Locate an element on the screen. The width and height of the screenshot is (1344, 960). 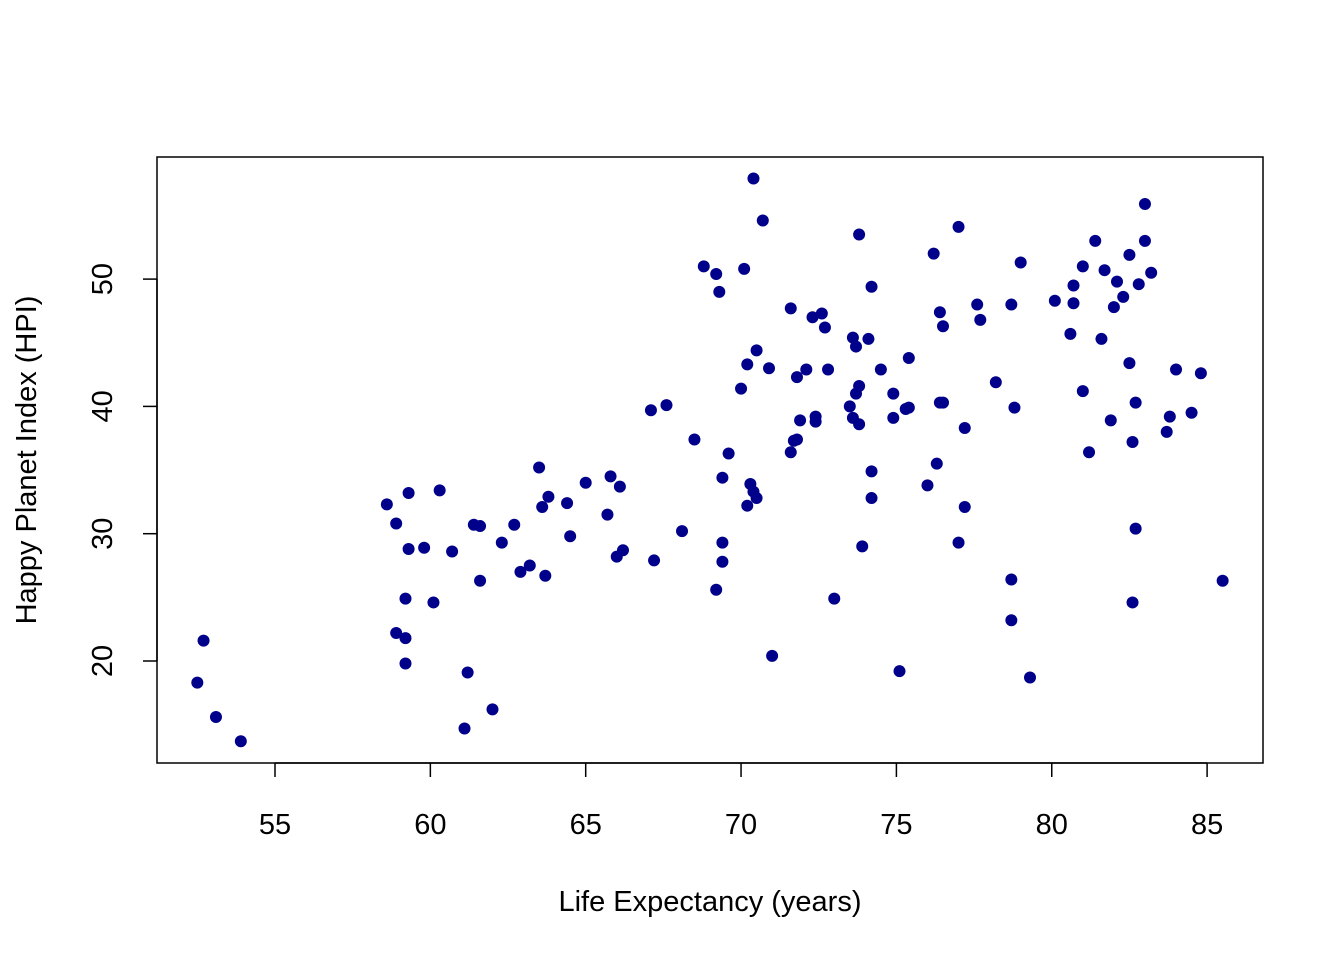
x-tick-label: 85 is located at coordinates (1207, 825).